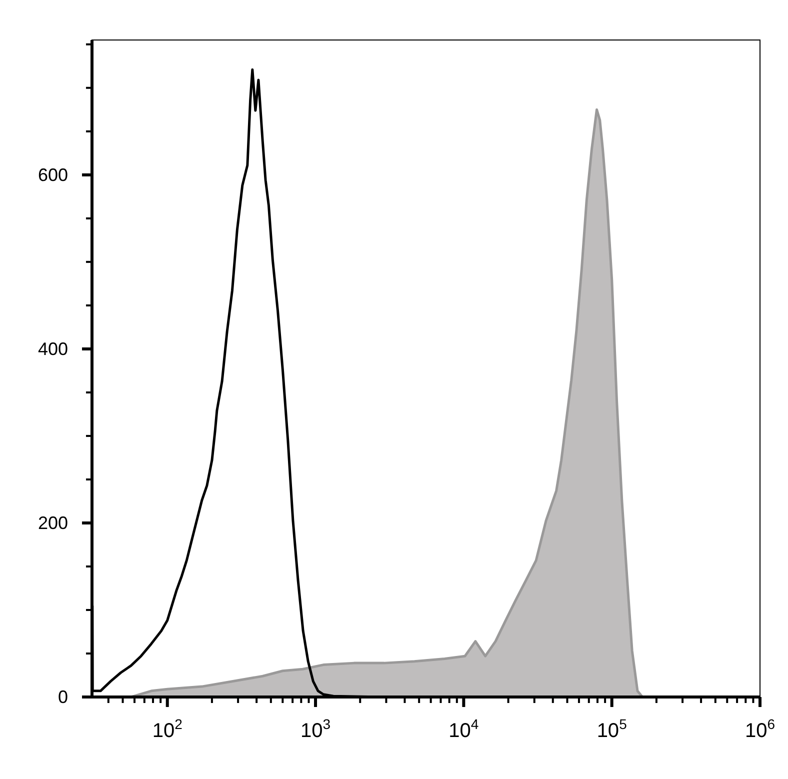 The height and width of the screenshot is (779, 788). What do you see at coordinates (760, 729) in the screenshot?
I see `x-tick-label: 10$^{6}$` at bounding box center [760, 729].